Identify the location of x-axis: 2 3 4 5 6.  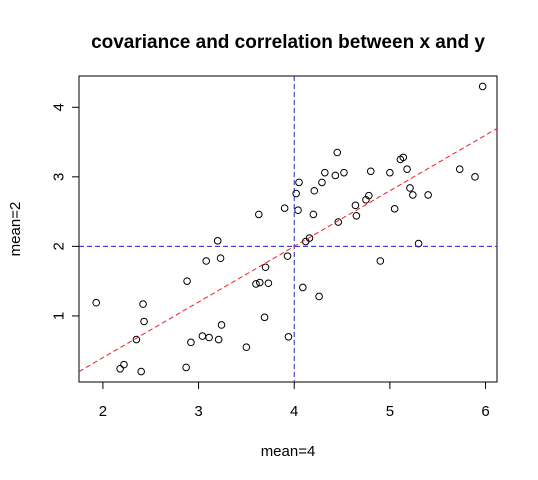
(294, 400).